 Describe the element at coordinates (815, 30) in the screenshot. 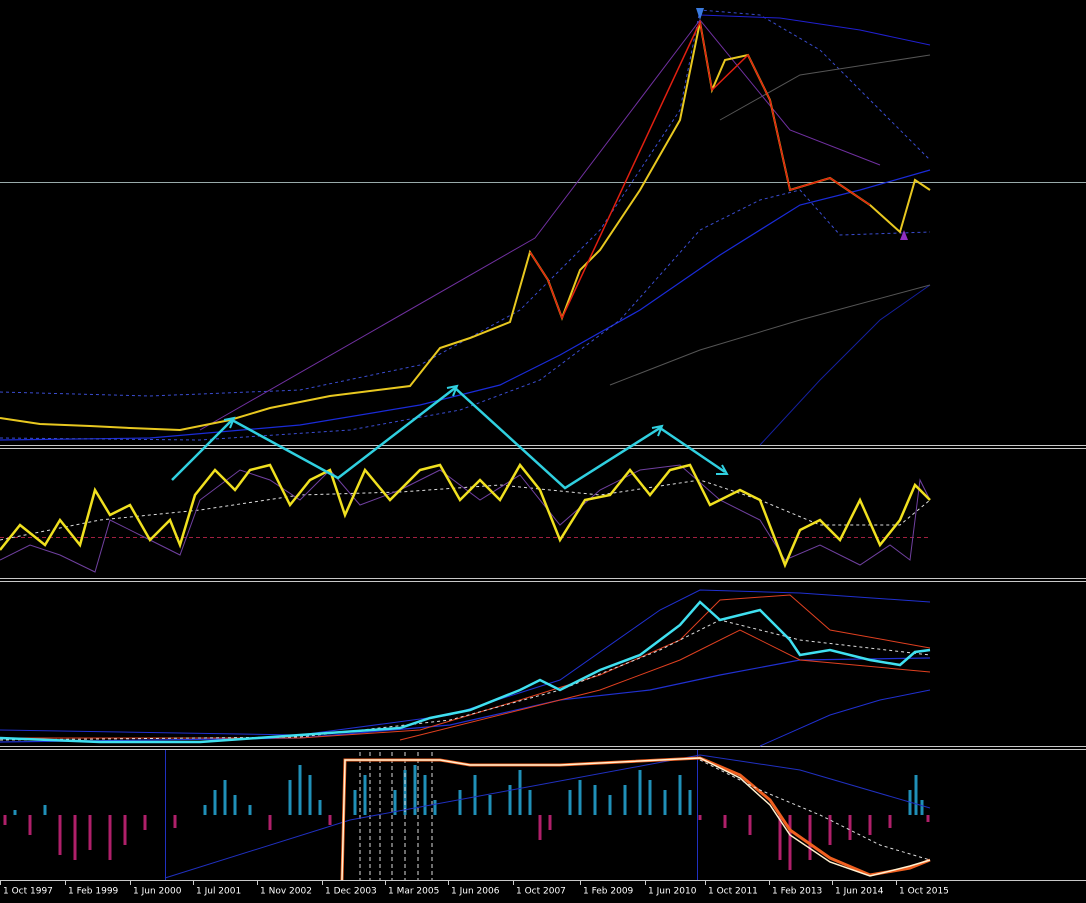

I see `band-outer-top` at that location.